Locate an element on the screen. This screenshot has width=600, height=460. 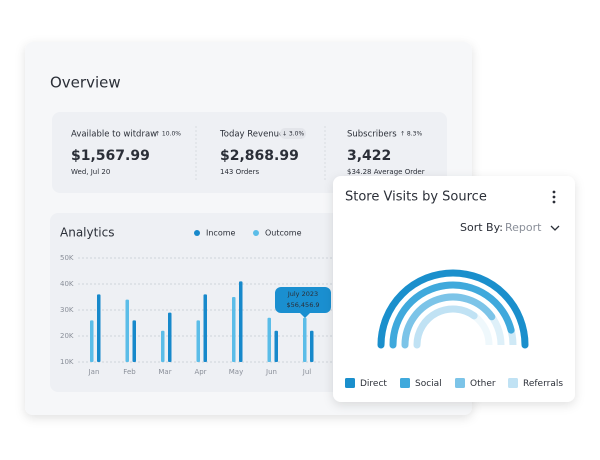
x-tick-label: May is located at coordinates (236, 372).